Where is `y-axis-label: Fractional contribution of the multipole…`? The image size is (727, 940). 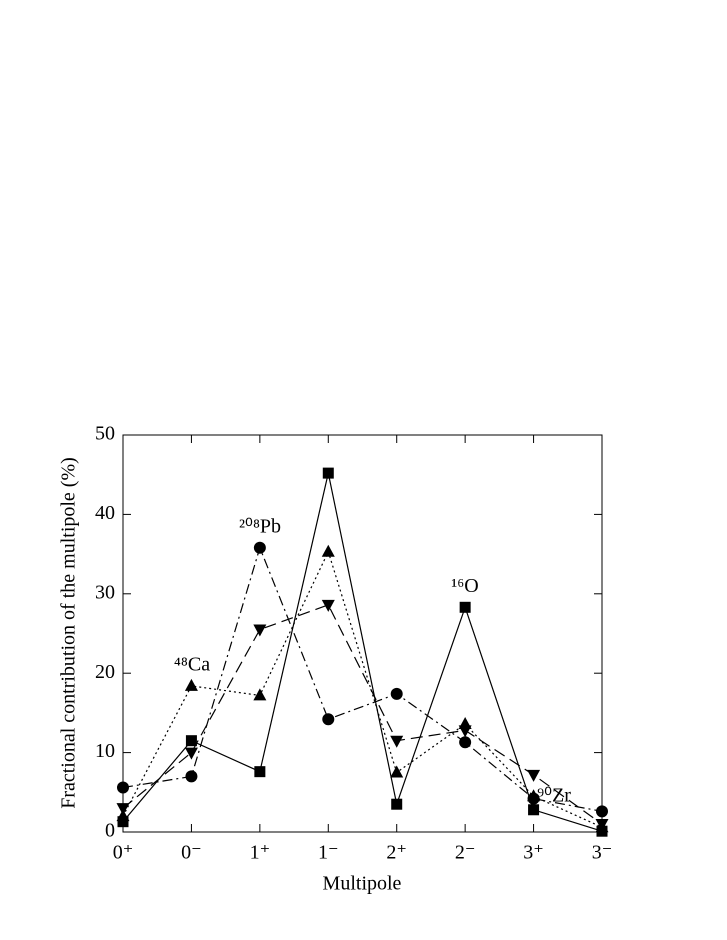
y-axis-label: Fractional contribution of the multipole… is located at coordinates (69, 633).